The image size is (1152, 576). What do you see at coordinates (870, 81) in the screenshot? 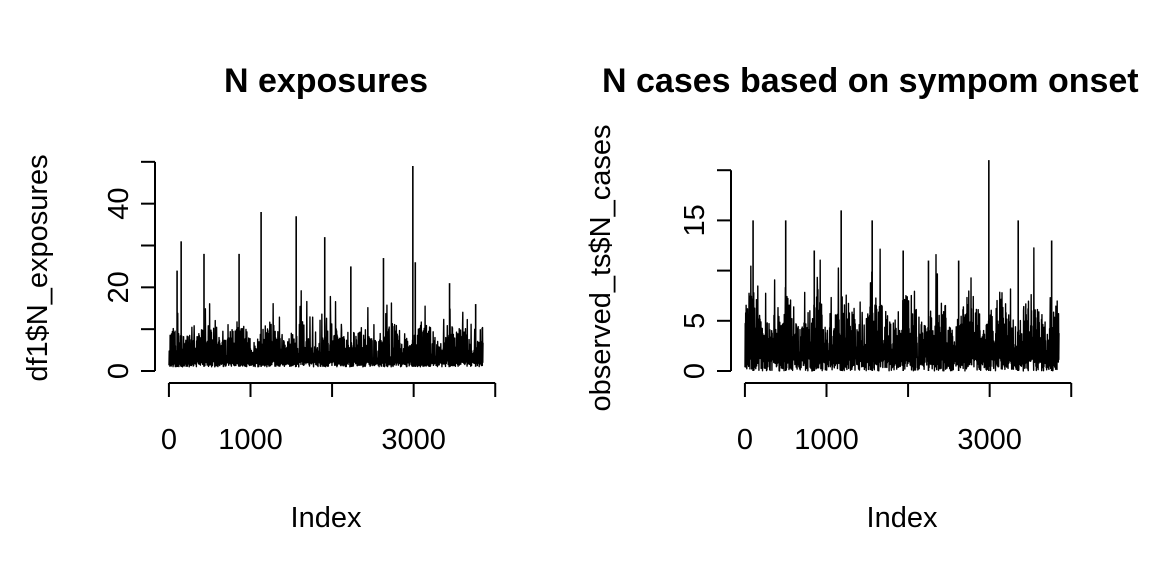
I see `chart-title: N cases based on sympom onset` at bounding box center [870, 81].